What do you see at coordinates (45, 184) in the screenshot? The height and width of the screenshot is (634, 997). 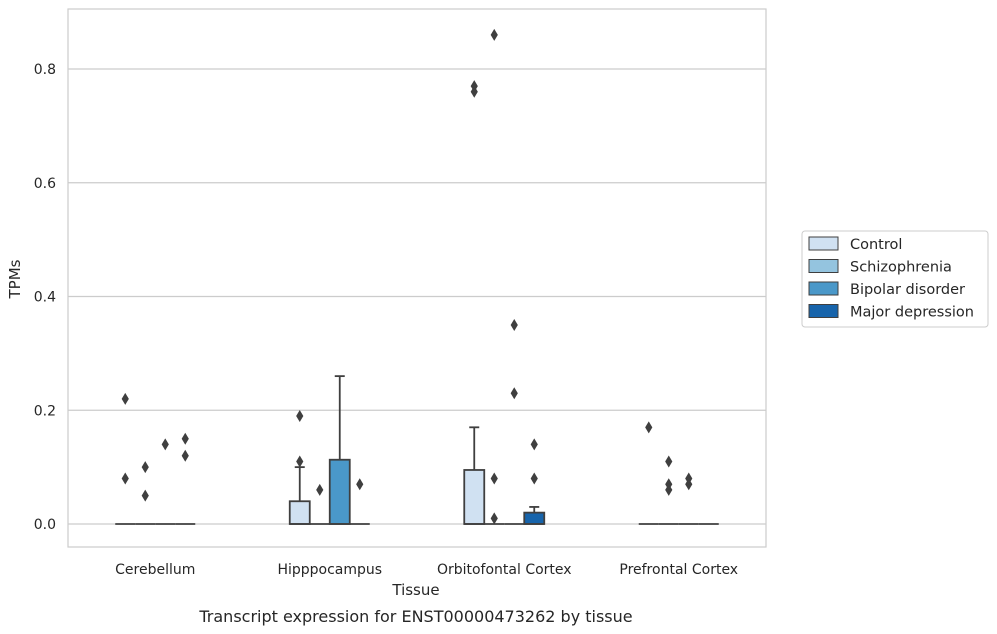 I see `y-tick-label: 0.6` at bounding box center [45, 184].